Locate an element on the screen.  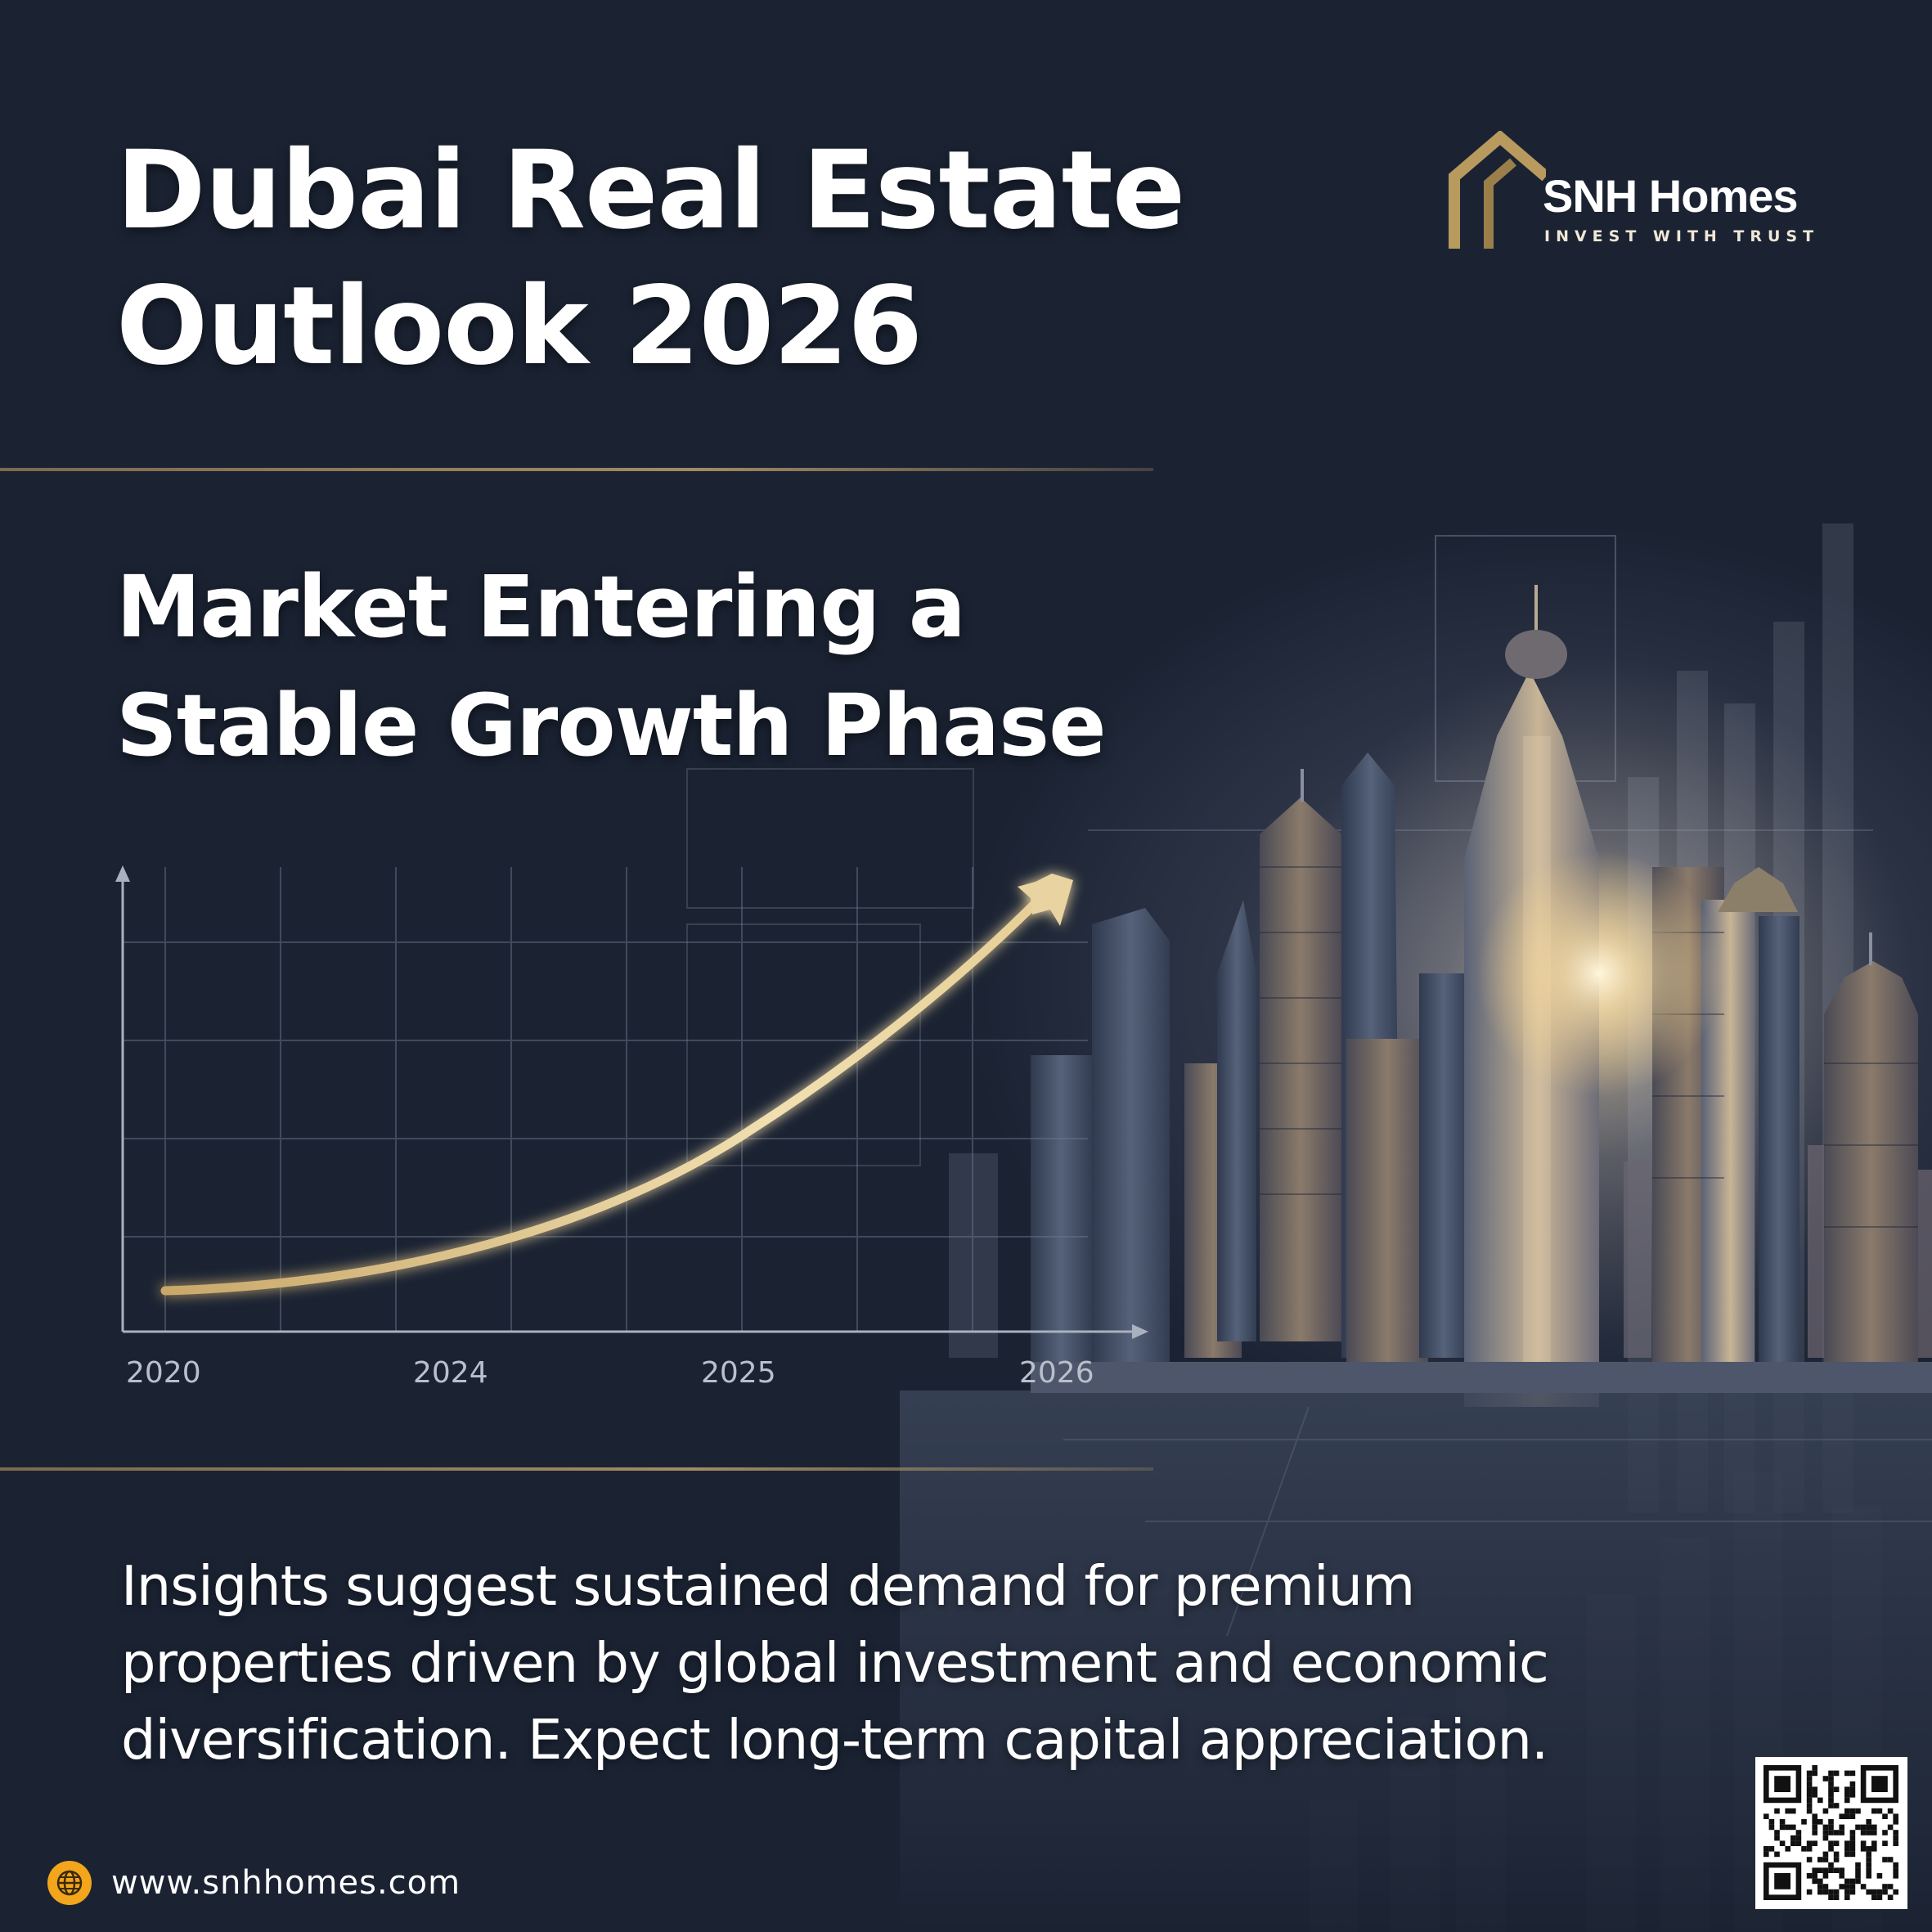
house-roof-icon is located at coordinates (1498, 190).